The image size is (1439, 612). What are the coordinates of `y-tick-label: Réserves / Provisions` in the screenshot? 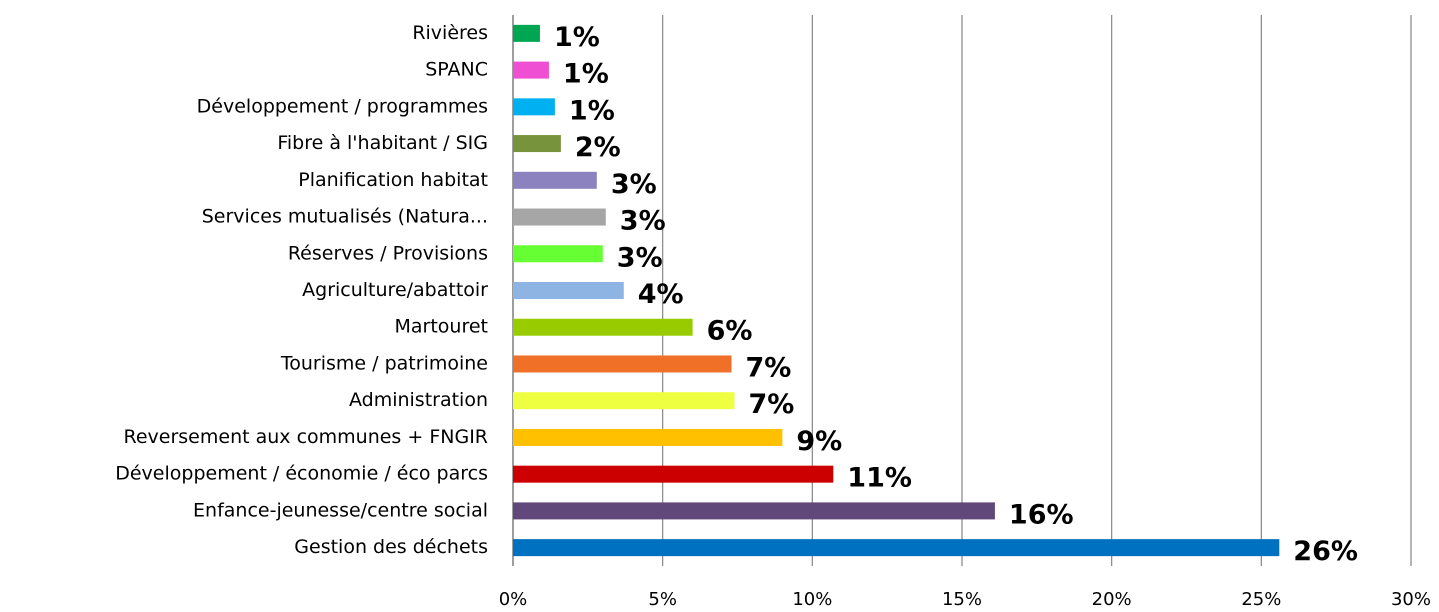 It's located at (388, 253).